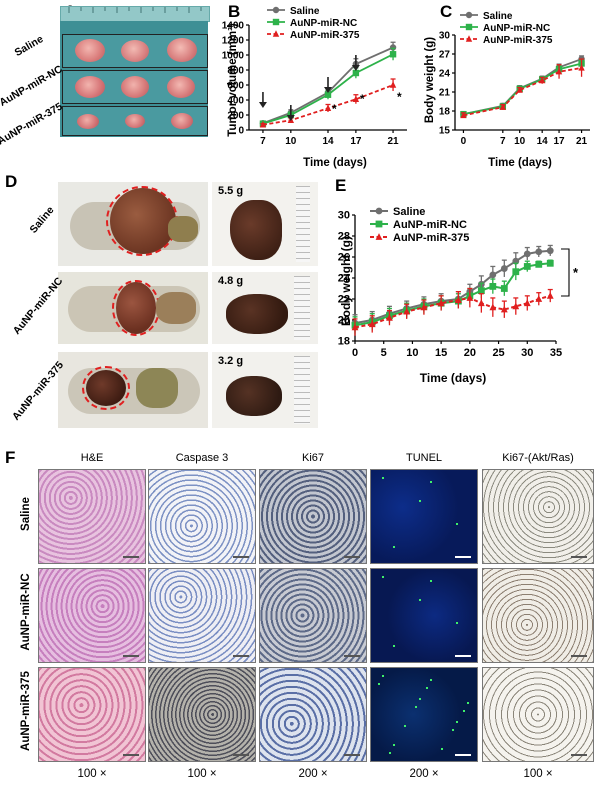 The height and width of the screenshot is (785, 600). Describe the element at coordinates (430, 225) in the screenshot. I see `legend-e-nc: AuNP-miR-NC` at that location.